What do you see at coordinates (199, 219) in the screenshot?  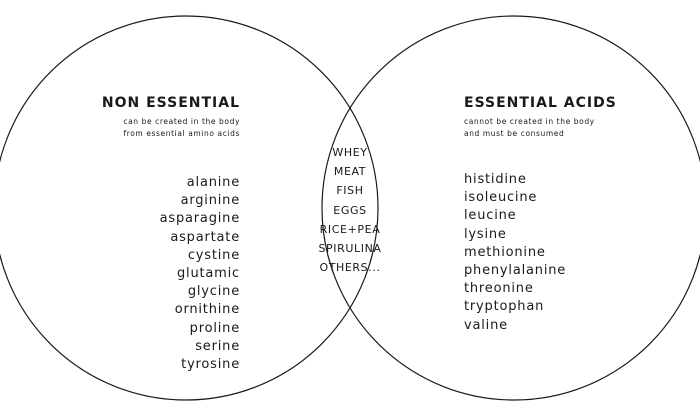 I see `list-item: asparagine` at bounding box center [199, 219].